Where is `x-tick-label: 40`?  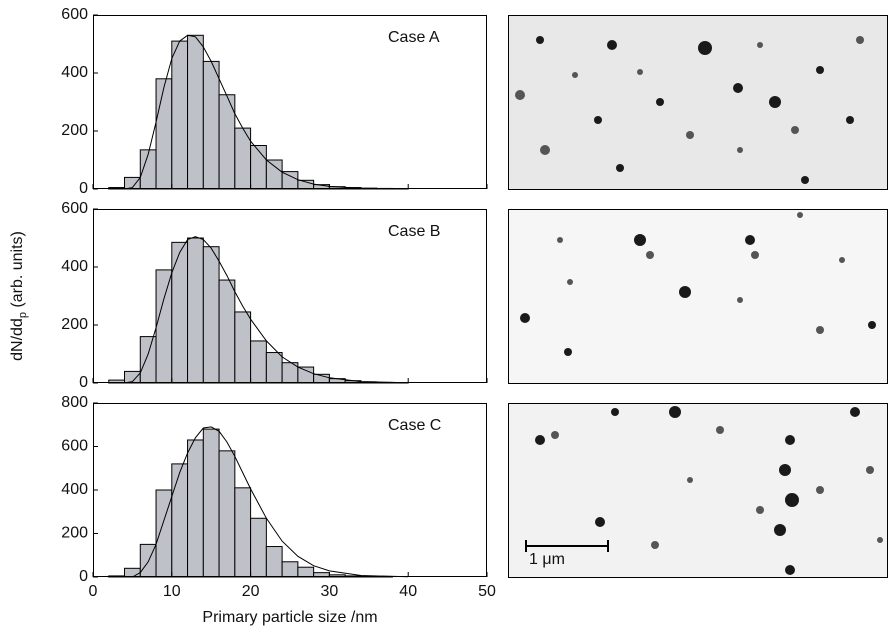 x-tick-label: 40 is located at coordinates (408, 591).